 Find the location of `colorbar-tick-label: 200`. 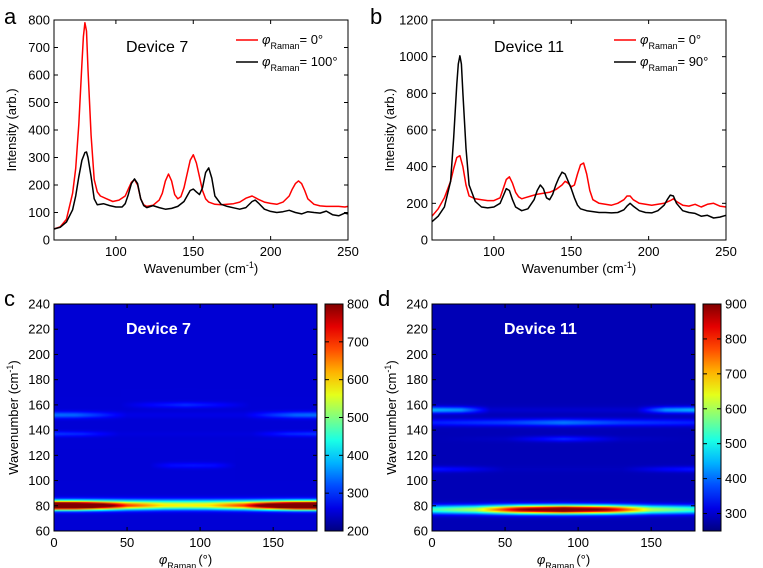

colorbar-tick-label: 200 is located at coordinates (358, 531).